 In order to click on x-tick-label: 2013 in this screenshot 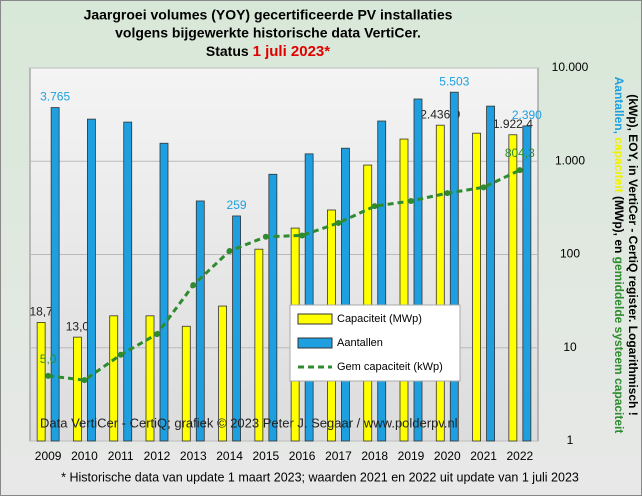, I will do `click(193, 456)`.